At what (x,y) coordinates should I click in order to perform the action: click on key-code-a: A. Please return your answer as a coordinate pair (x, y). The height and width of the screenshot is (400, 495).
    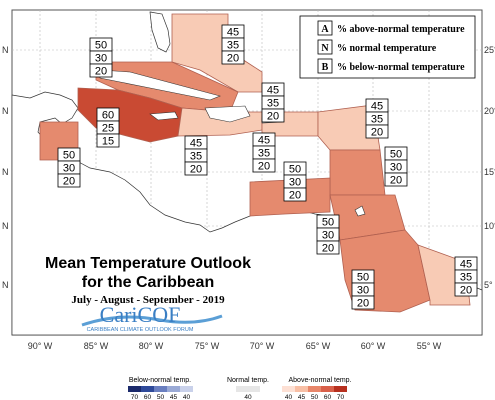
    Looking at the image, I should click on (325, 29).